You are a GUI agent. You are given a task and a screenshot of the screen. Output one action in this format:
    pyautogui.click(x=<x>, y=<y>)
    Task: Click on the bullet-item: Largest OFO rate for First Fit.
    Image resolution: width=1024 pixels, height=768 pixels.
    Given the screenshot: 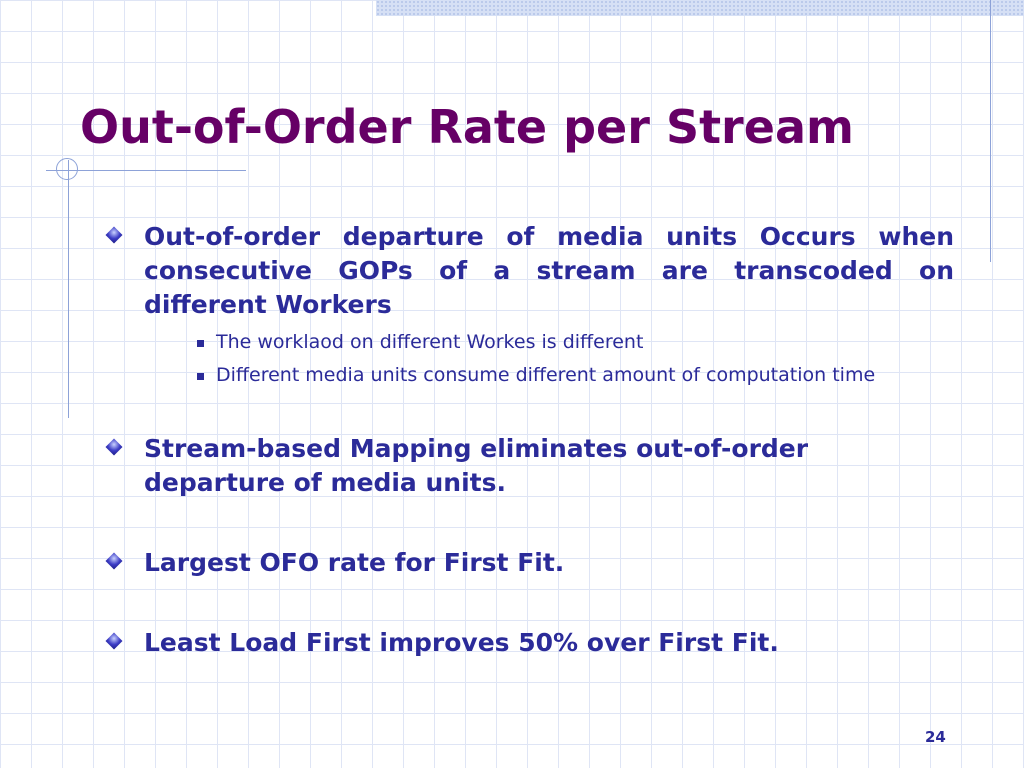 What is the action you would take?
    pyautogui.click(x=529, y=563)
    